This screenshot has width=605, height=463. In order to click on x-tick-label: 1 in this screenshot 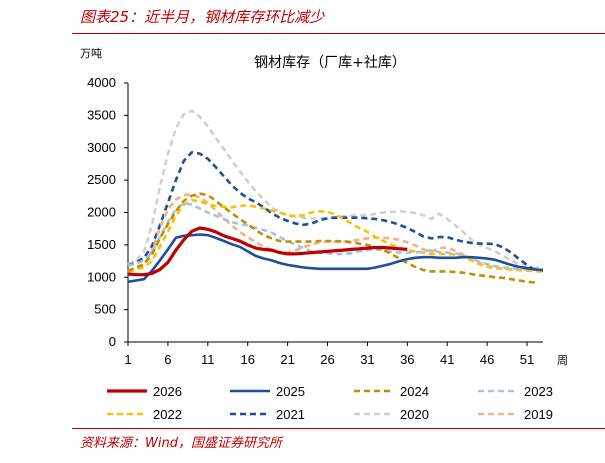, I will do `click(127, 359)`.